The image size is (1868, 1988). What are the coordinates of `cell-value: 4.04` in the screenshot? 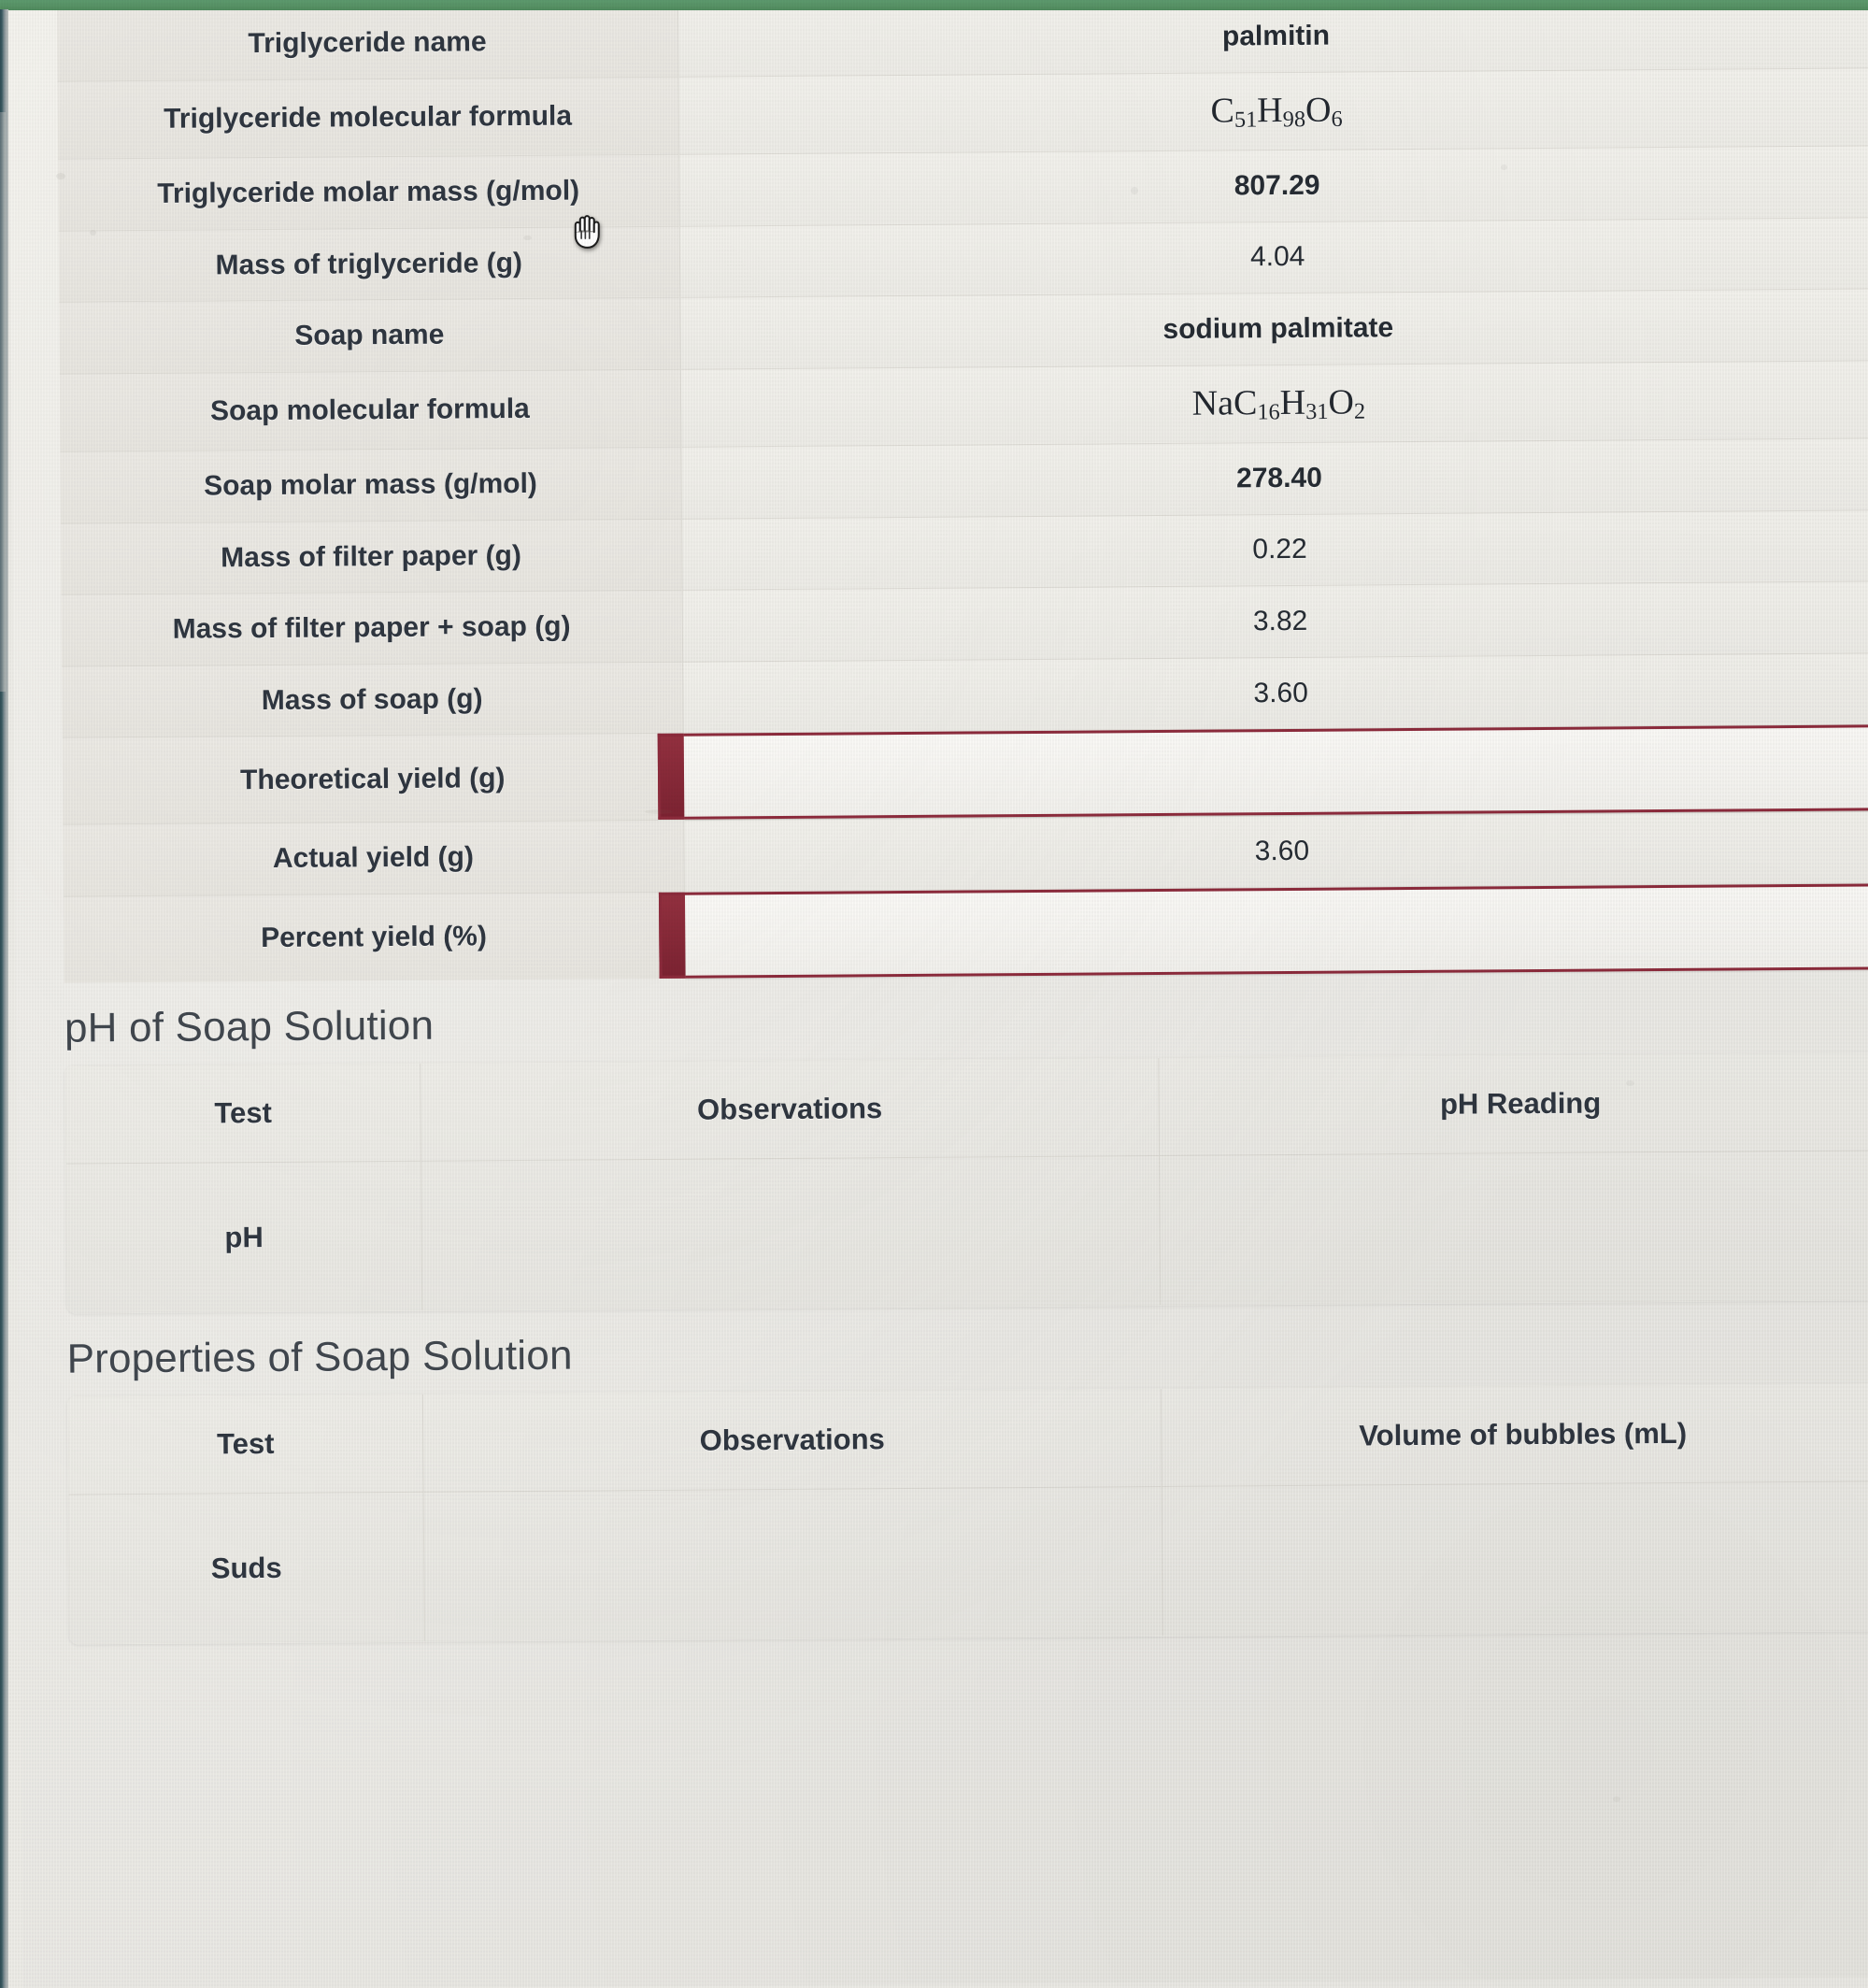 It's located at (1273, 257).